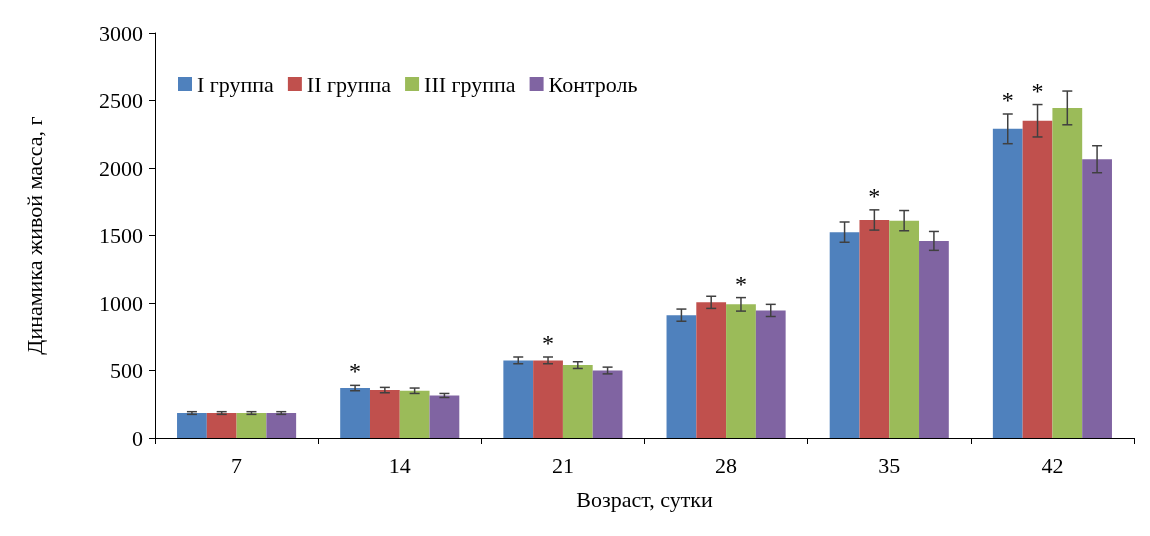 The height and width of the screenshot is (536, 1150). What do you see at coordinates (562, 465) in the screenshot?
I see `x-tick-label: 21` at bounding box center [562, 465].